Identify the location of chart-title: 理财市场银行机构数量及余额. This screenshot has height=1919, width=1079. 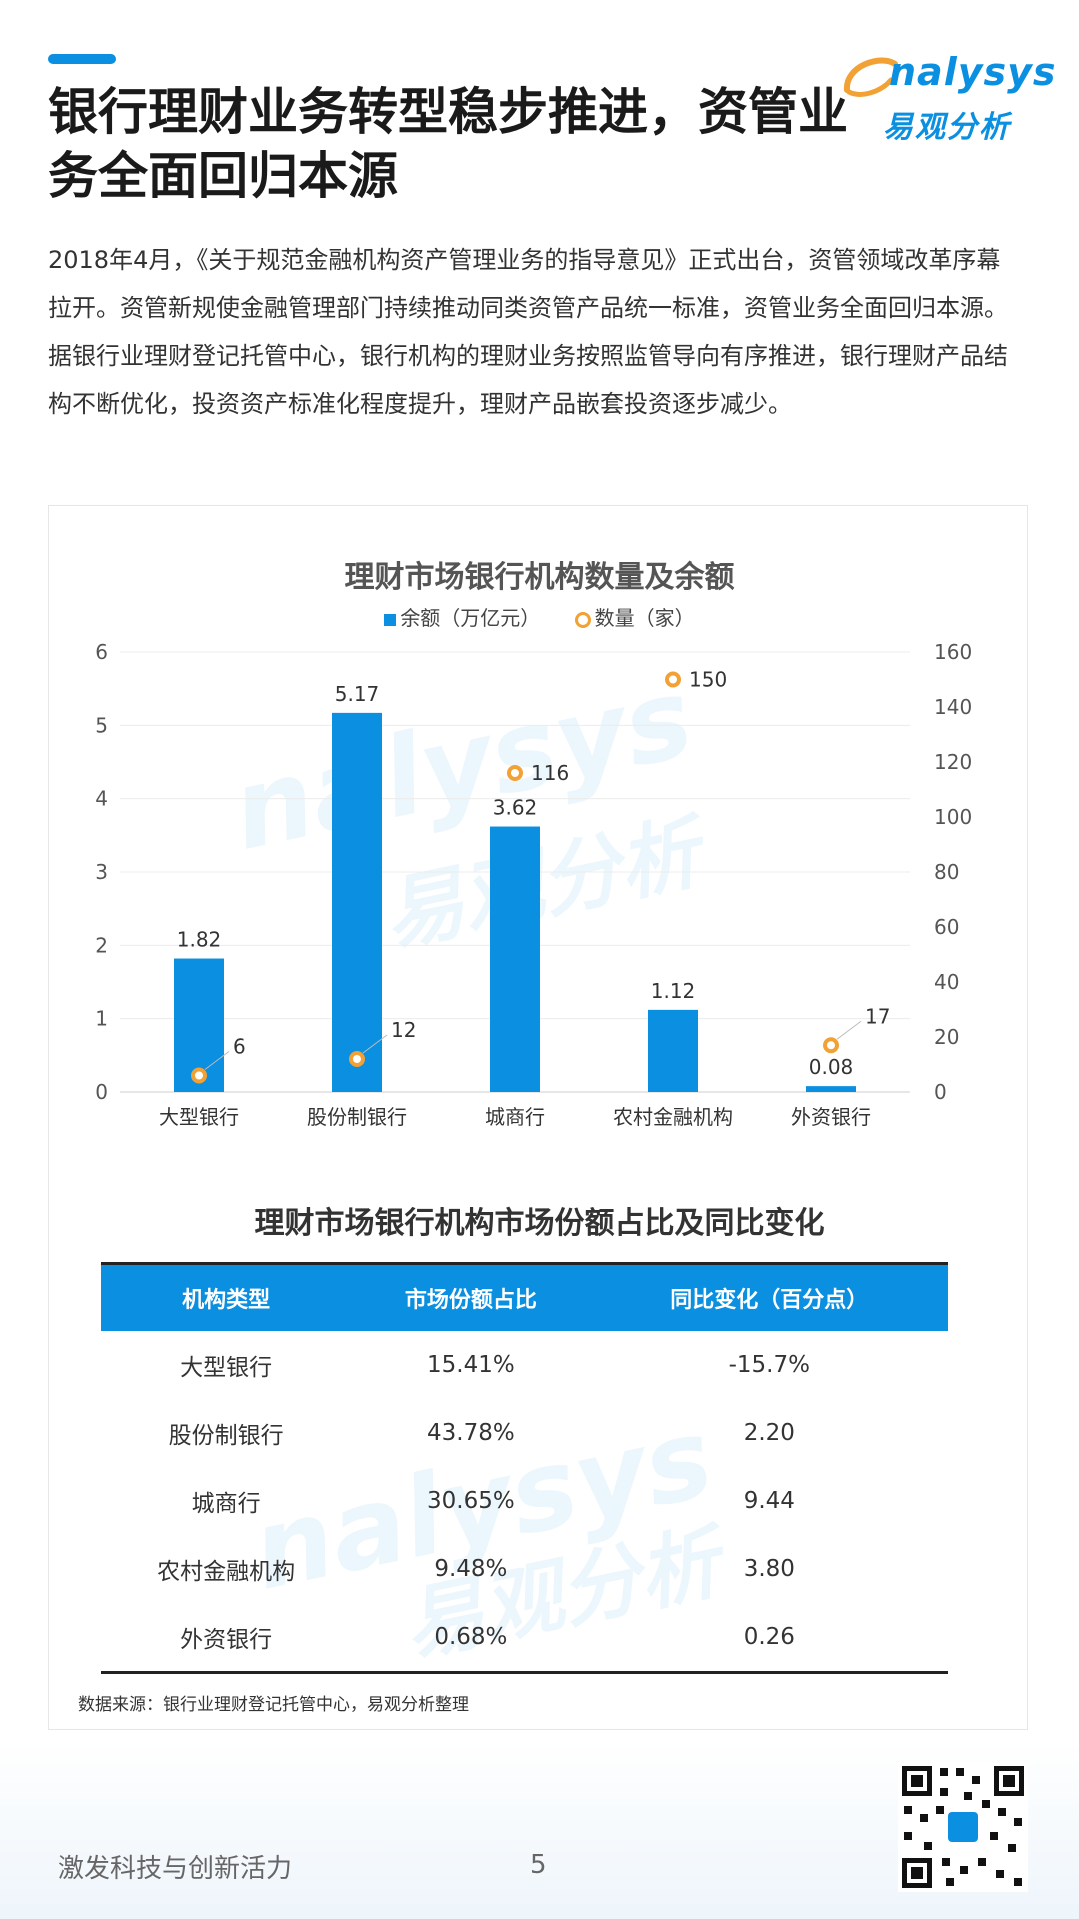
(539, 577).